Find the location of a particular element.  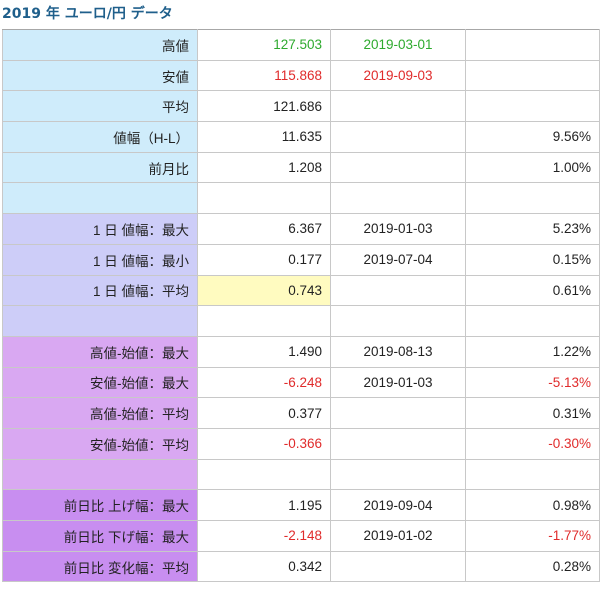

value-cell: 1.195 is located at coordinates (264, 505).